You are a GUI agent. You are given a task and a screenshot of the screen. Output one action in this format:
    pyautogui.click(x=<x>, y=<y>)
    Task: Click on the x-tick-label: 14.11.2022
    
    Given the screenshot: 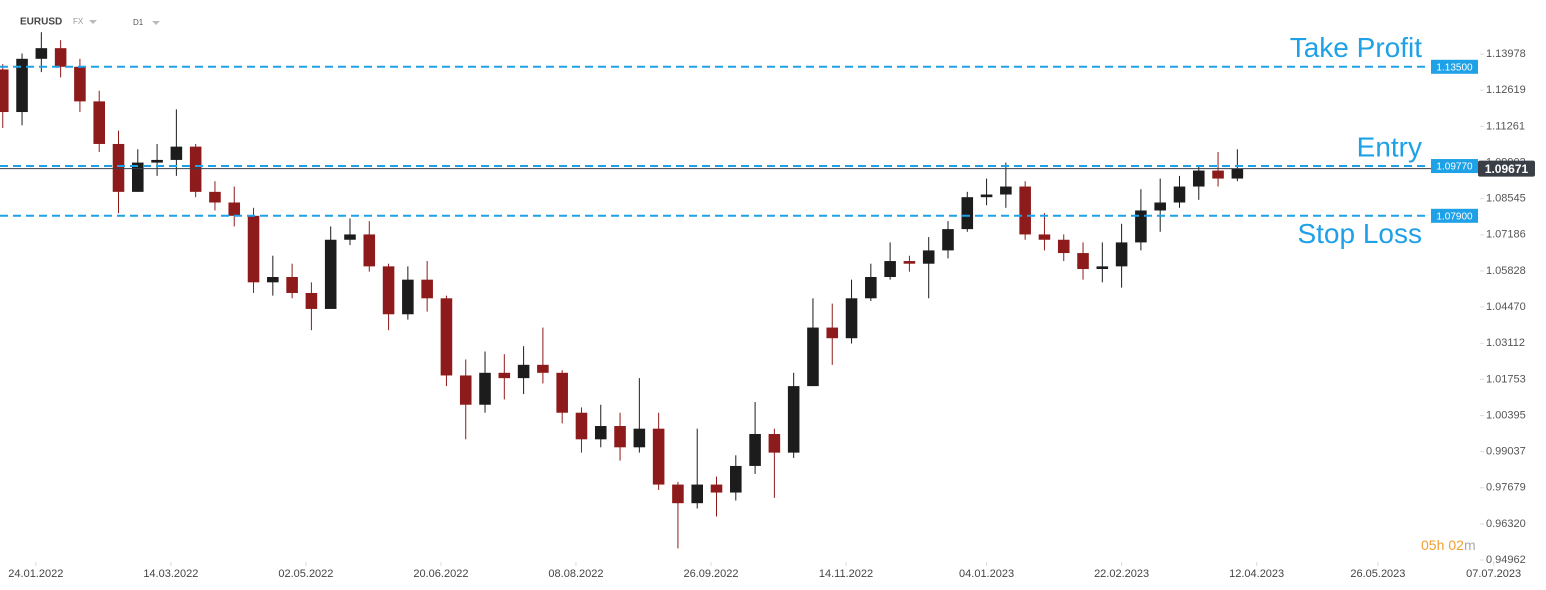 What is the action you would take?
    pyautogui.click(x=846, y=574)
    